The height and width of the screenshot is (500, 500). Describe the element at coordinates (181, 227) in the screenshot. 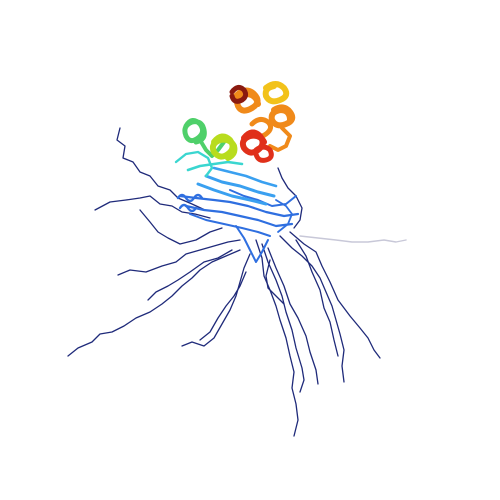

I see `tail-left-mid` at that location.